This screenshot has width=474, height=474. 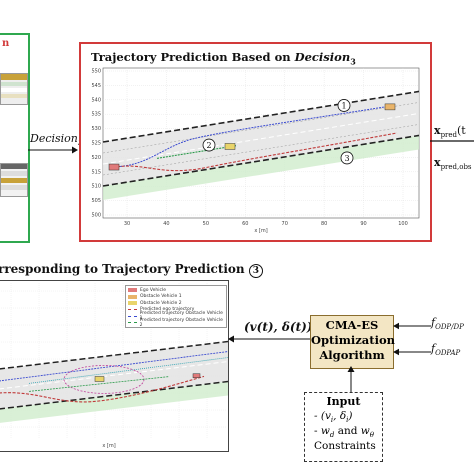 What do you see at coordinates (14, 89) in the screenshot?
I see `decision-table-snippet` at bounding box center [14, 89].